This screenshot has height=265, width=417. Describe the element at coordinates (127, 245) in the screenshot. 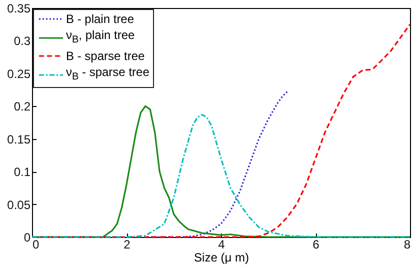

I see `x-tick-label: 2` at that location.